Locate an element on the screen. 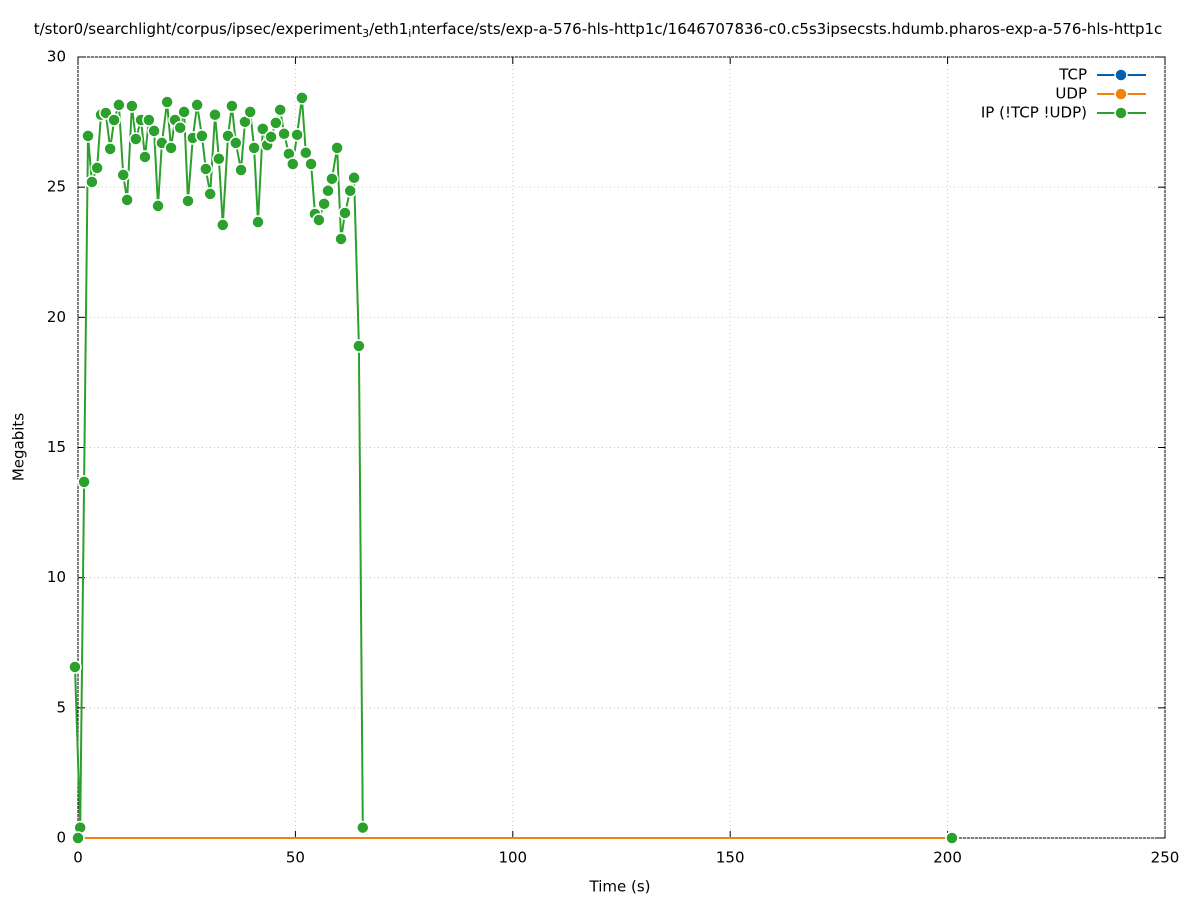  y-tick-label: 0 is located at coordinates (61, 838).